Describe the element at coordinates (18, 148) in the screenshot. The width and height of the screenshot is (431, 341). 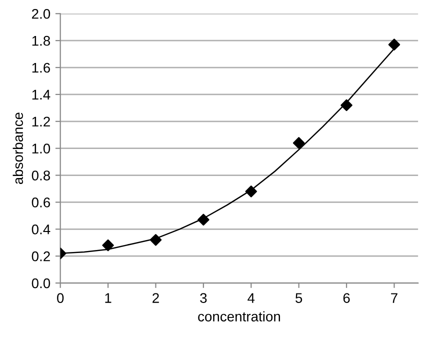
I see `y-axis-title: absorbance` at that location.